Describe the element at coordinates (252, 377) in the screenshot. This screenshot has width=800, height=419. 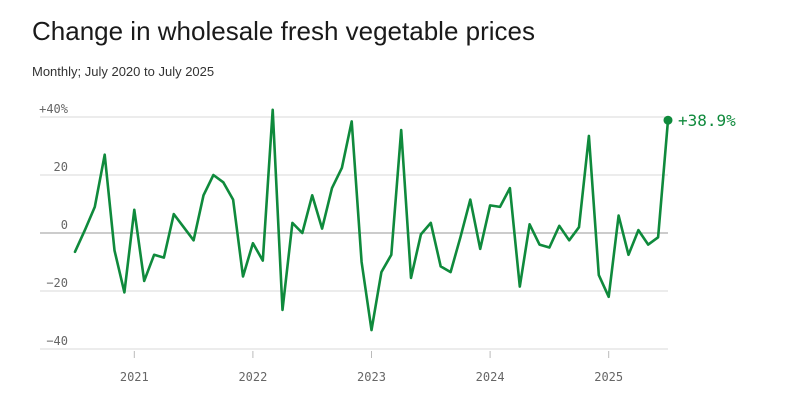
I see `x-tick-label: 2022` at that location.